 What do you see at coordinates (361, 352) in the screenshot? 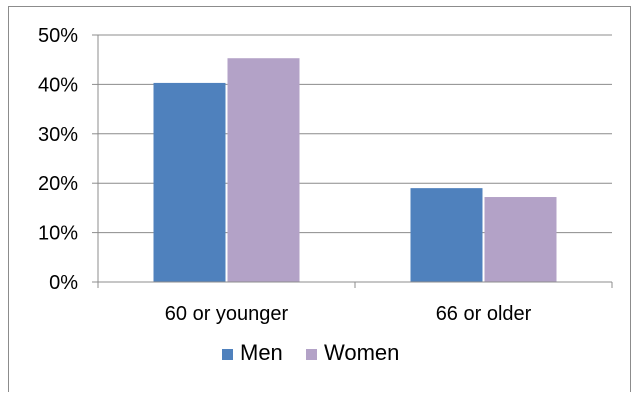
I see `legend-label-women: Women` at bounding box center [361, 352].